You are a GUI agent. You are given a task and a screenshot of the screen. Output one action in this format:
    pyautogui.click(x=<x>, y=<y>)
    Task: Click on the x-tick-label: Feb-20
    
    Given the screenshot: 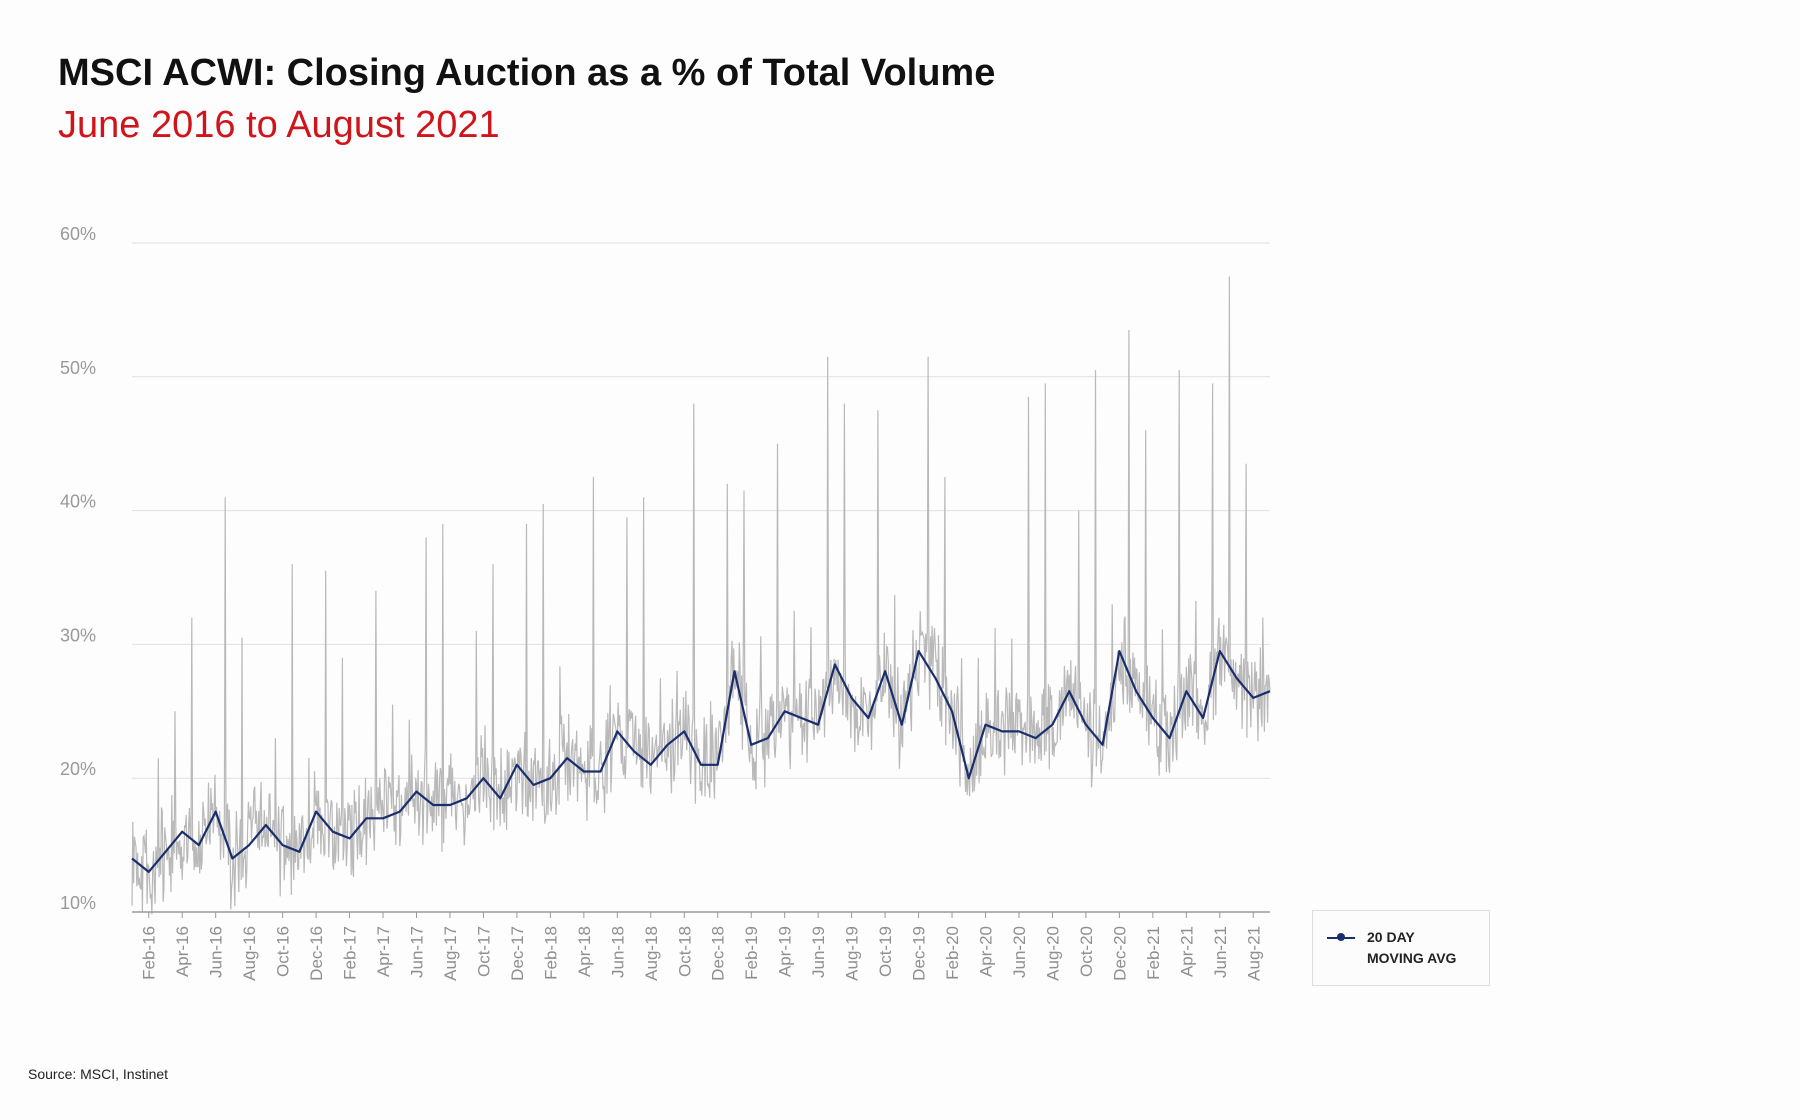 What is the action you would take?
    pyautogui.click(x=952, y=953)
    